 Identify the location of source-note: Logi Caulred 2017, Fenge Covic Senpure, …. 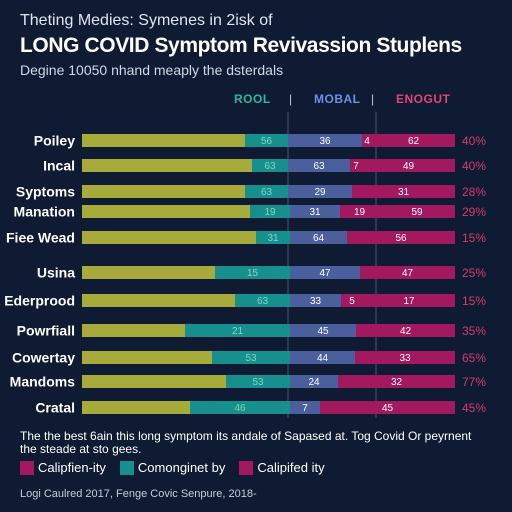
(138, 494).